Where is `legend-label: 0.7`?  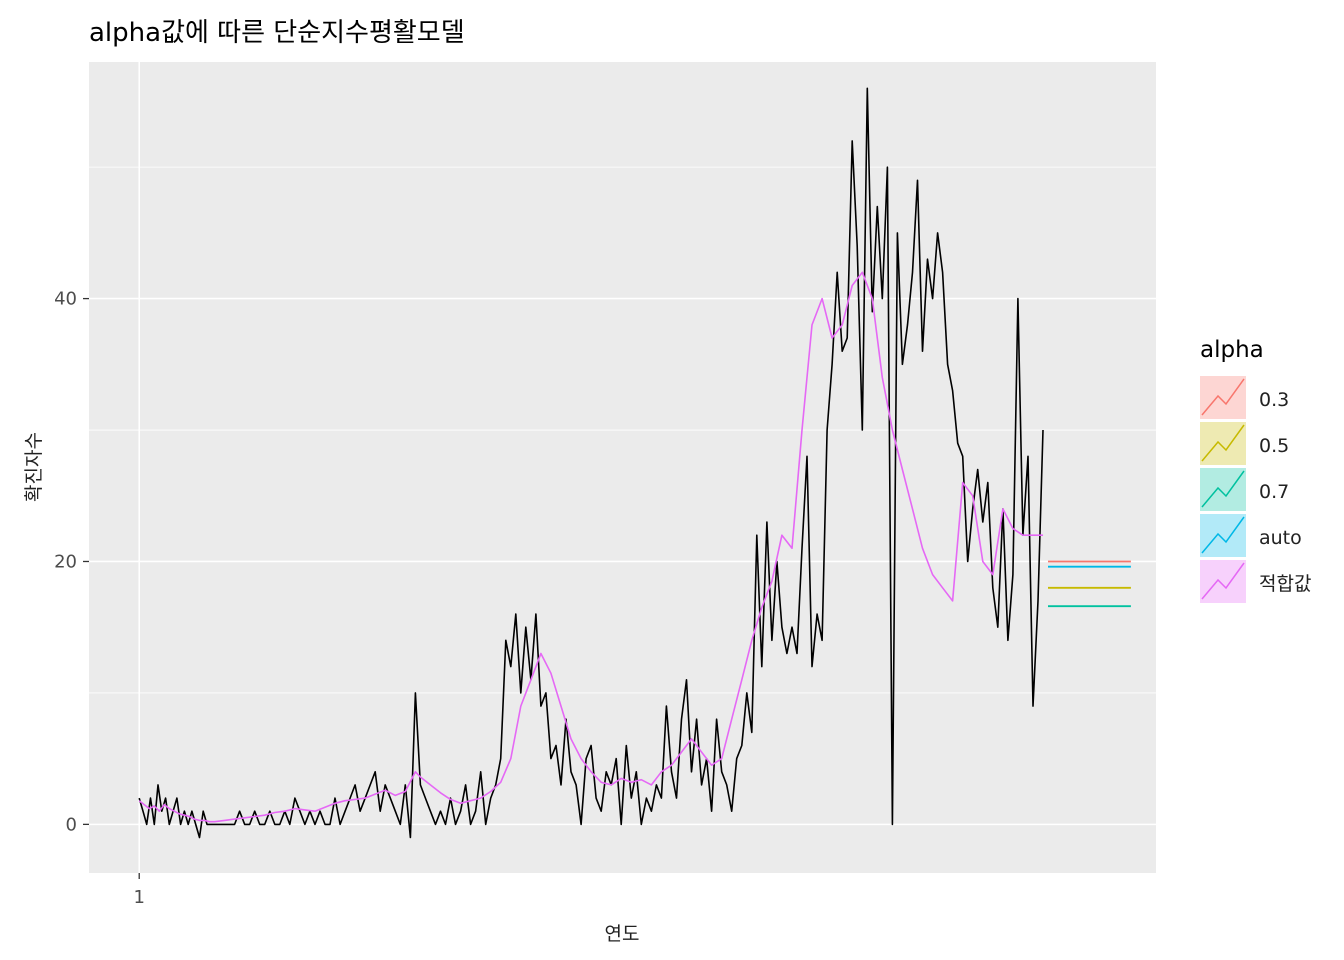 legend-label: 0.7 is located at coordinates (1274, 492).